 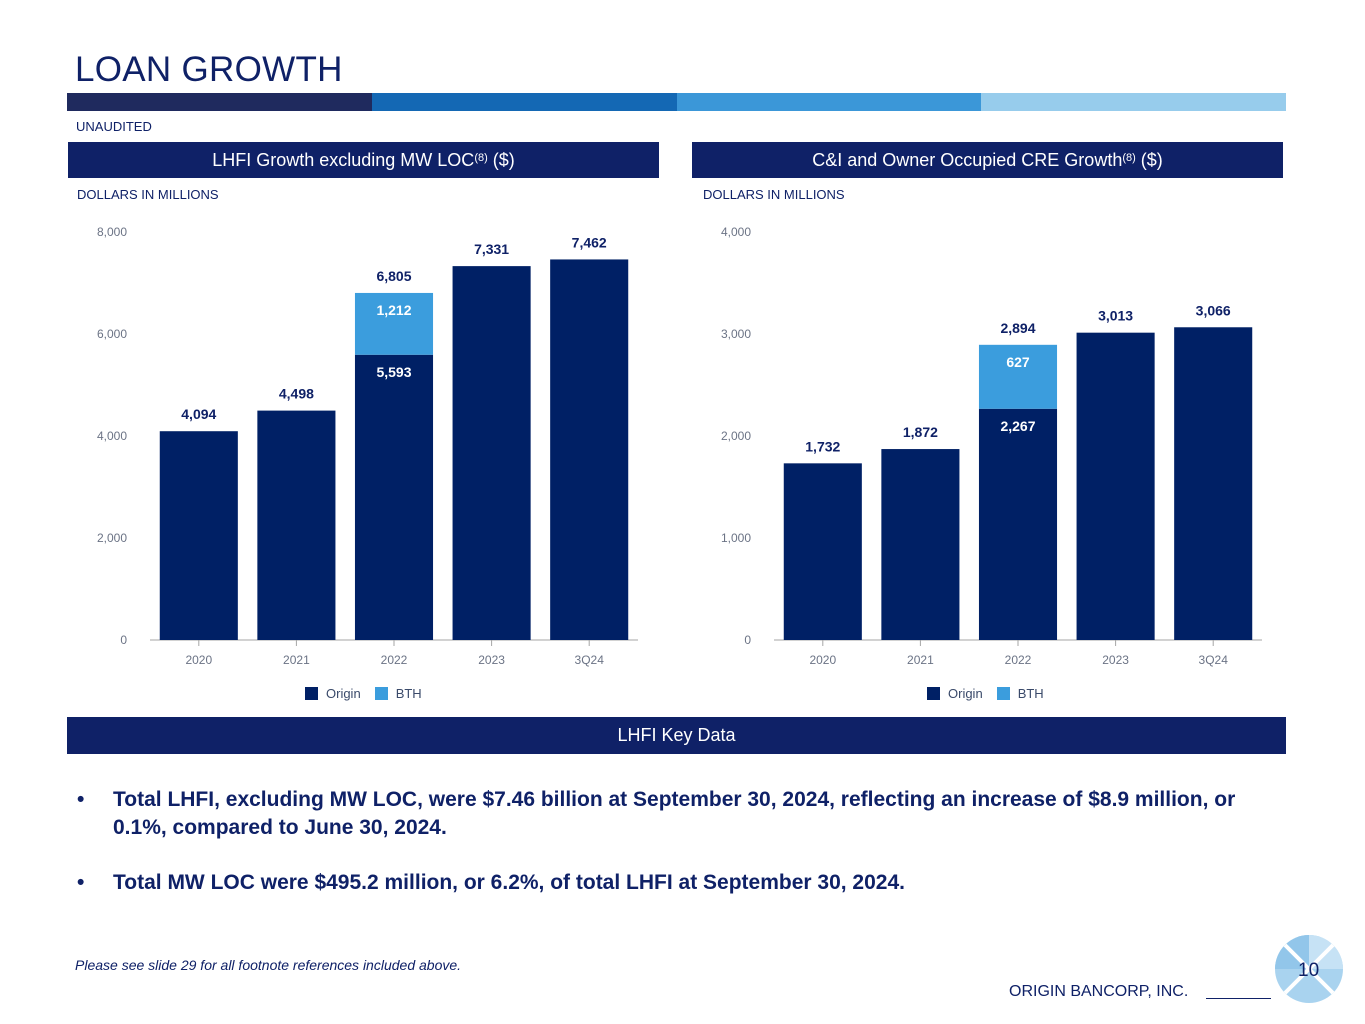 I want to click on bar-segment-label: 1,212, so click(x=393, y=310).